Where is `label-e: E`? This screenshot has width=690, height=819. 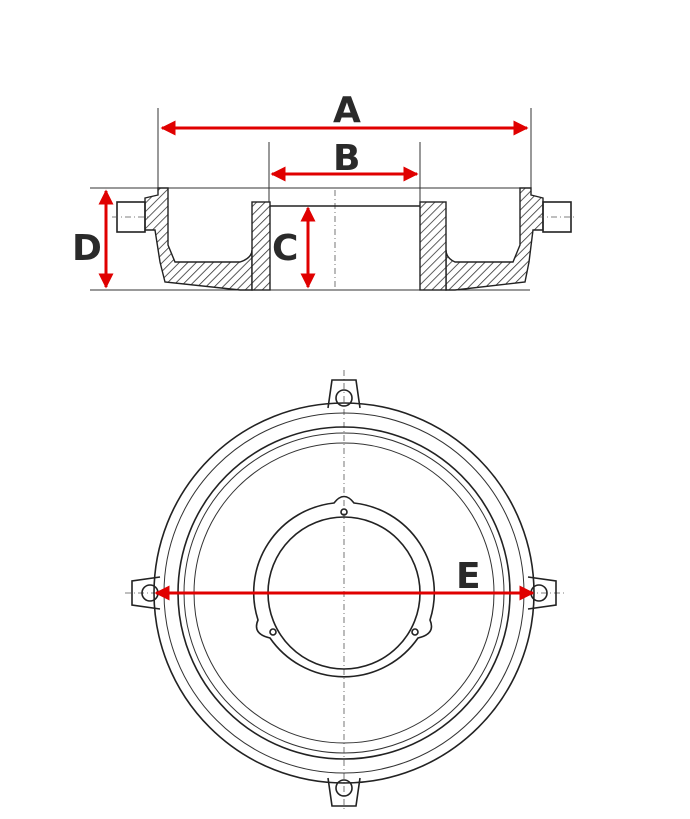 label-e: E is located at coordinates (468, 576).